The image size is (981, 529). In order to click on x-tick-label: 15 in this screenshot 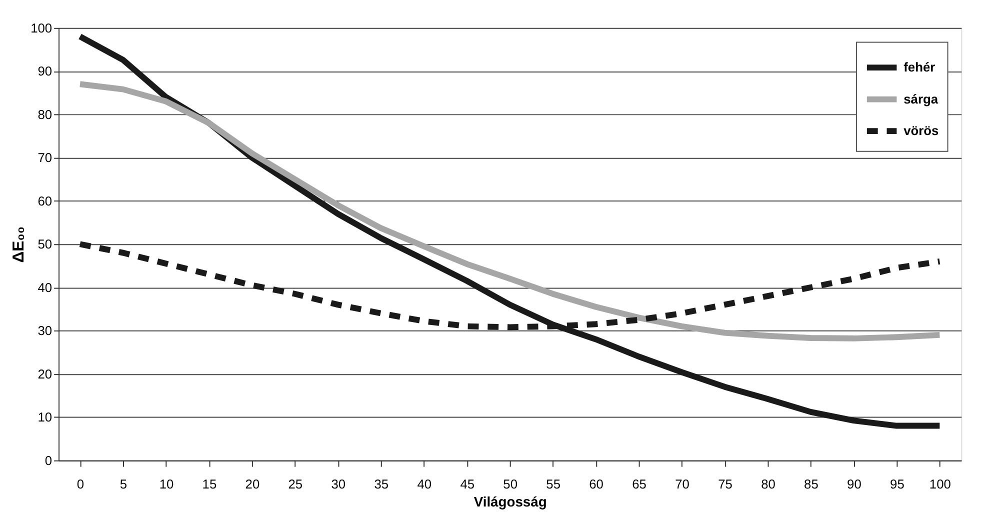, I will do `click(209, 484)`.